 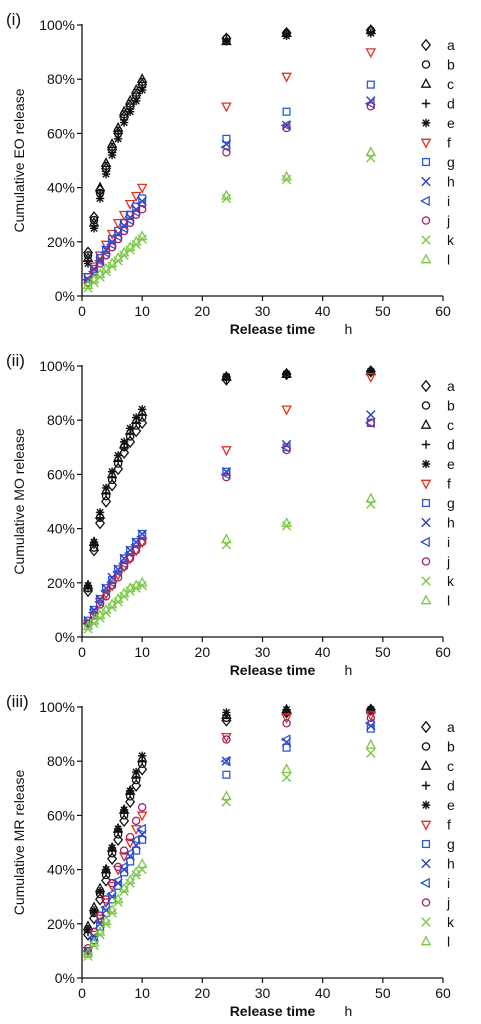 What do you see at coordinates (273, 329) in the screenshot?
I see `x-axis-title: Release time` at bounding box center [273, 329].